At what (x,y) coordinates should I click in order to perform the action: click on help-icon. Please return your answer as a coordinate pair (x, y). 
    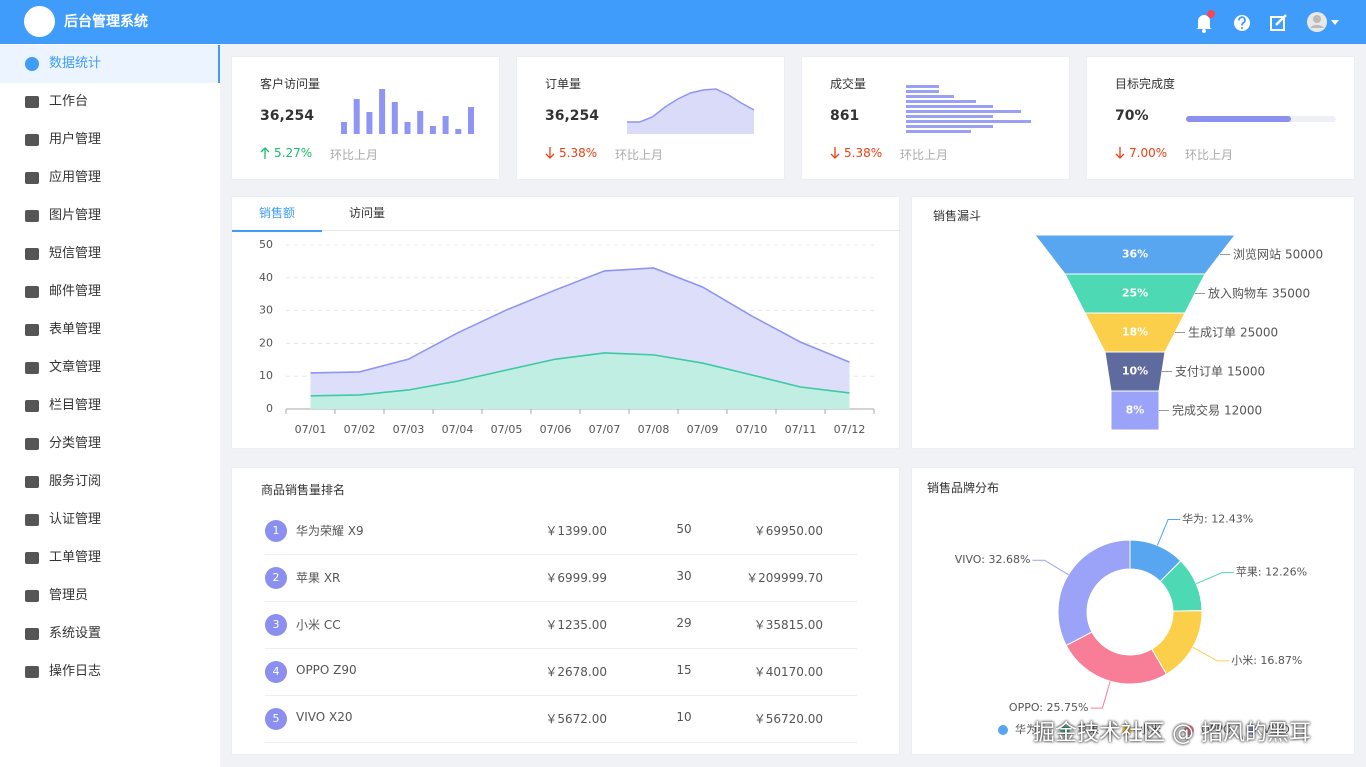
    Looking at the image, I should click on (1242, 23).